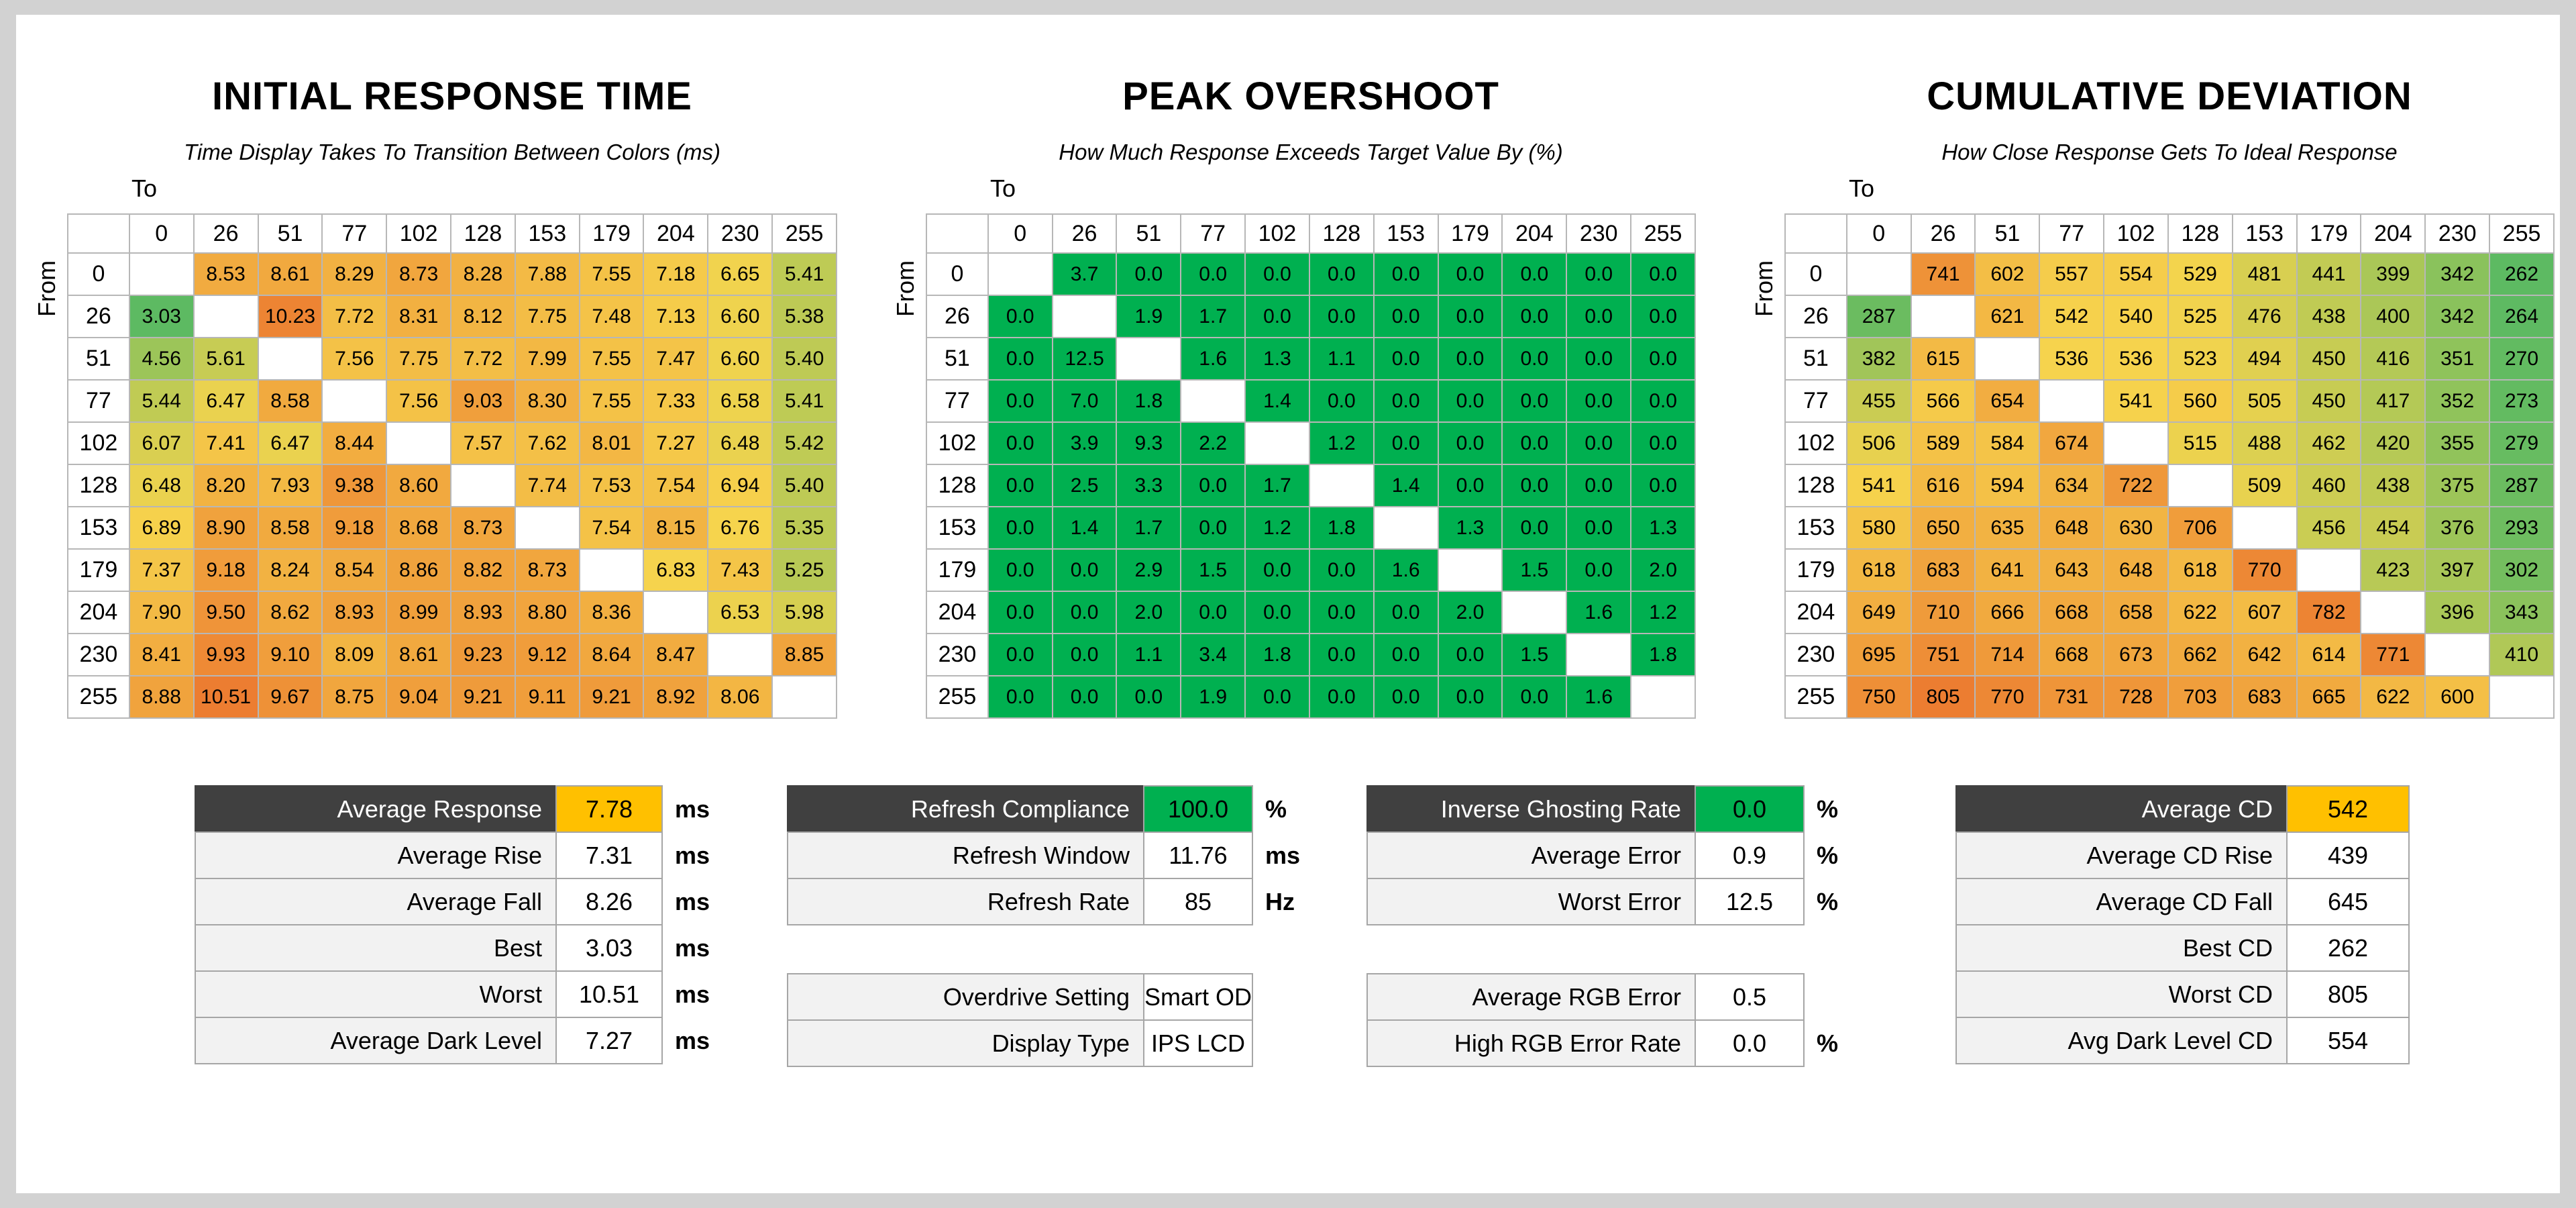  I want to click on matrix-cell: 5.38, so click(804, 316).